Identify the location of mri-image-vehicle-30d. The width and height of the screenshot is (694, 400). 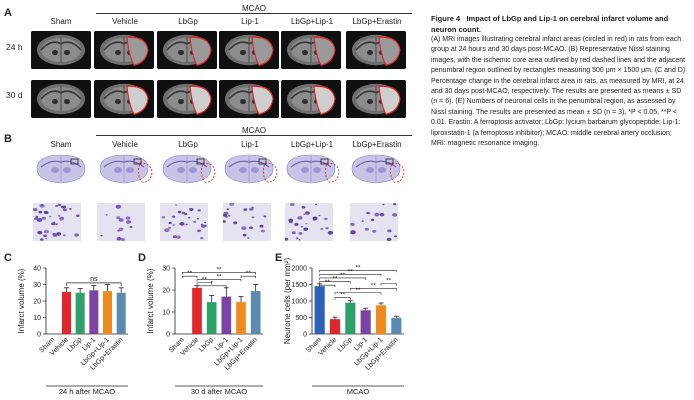
(124, 99).